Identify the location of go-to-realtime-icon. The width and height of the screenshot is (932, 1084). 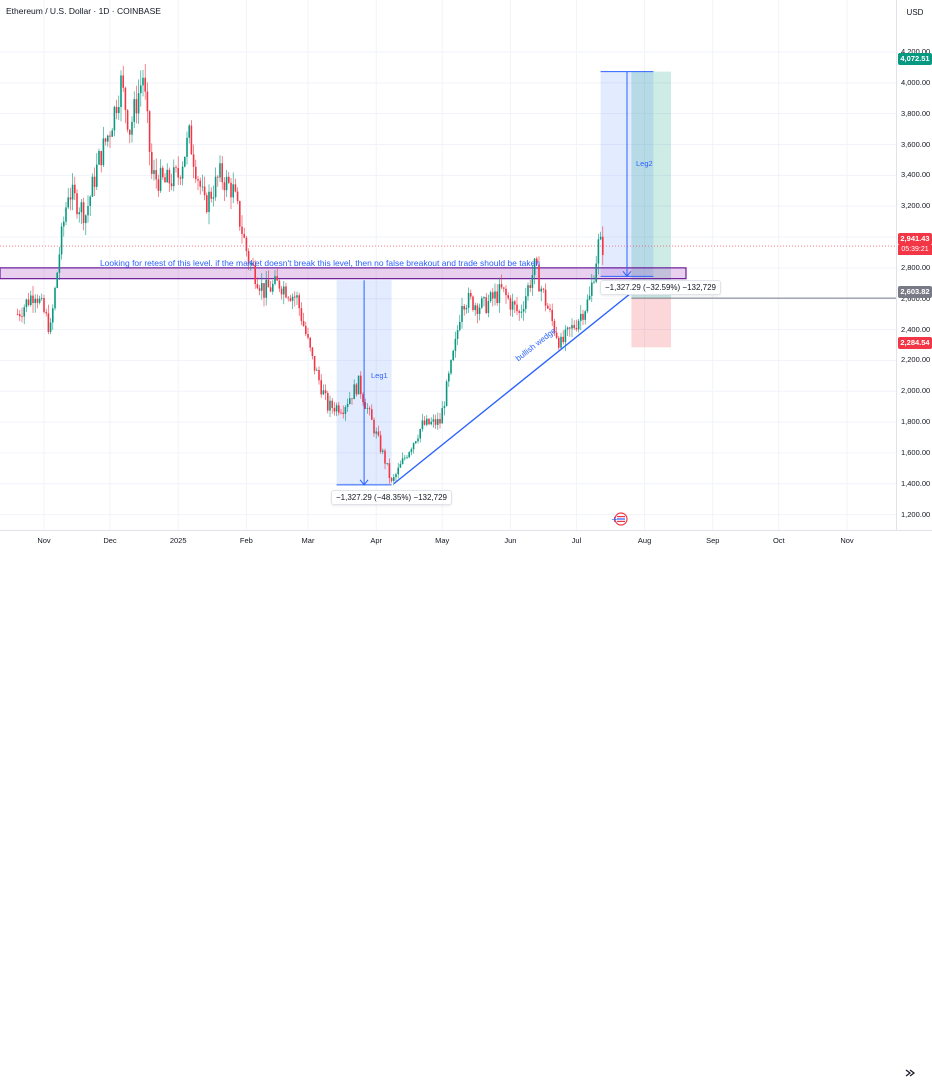
(910, 1072).